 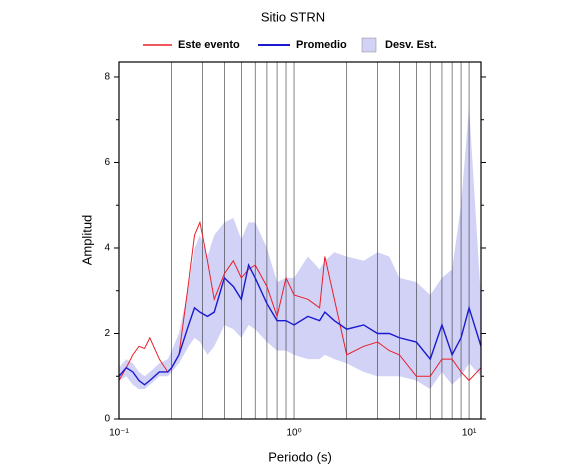 I want to click on y-tick-label: 4, so click(x=107, y=248).